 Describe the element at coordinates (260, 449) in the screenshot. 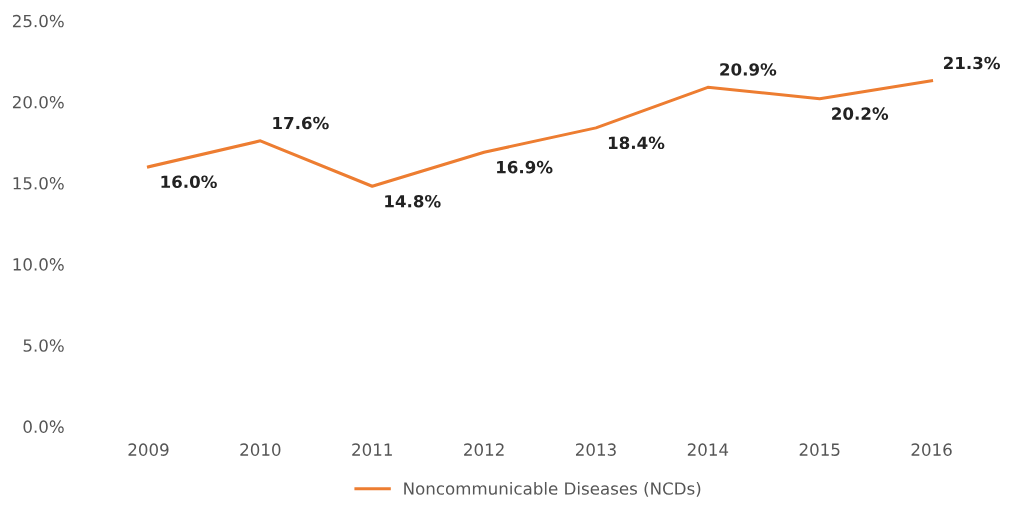

I see `x-tick-label: 2010` at that location.